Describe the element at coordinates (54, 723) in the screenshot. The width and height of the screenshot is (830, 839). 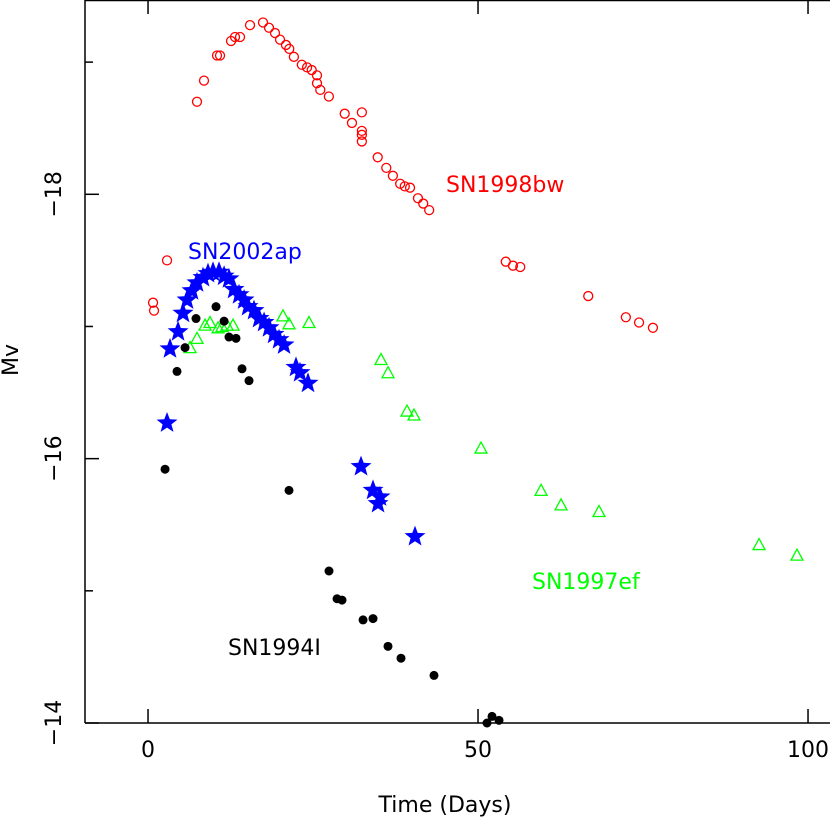
I see `y-tick-label: −14` at that location.